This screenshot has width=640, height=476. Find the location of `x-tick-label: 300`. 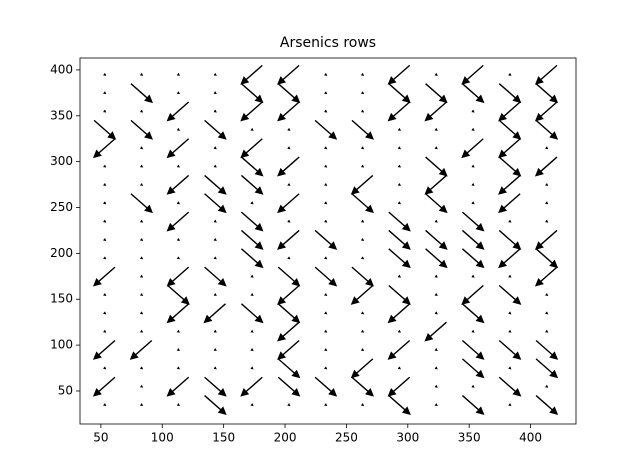

x-tick-label: 300 is located at coordinates (407, 438).